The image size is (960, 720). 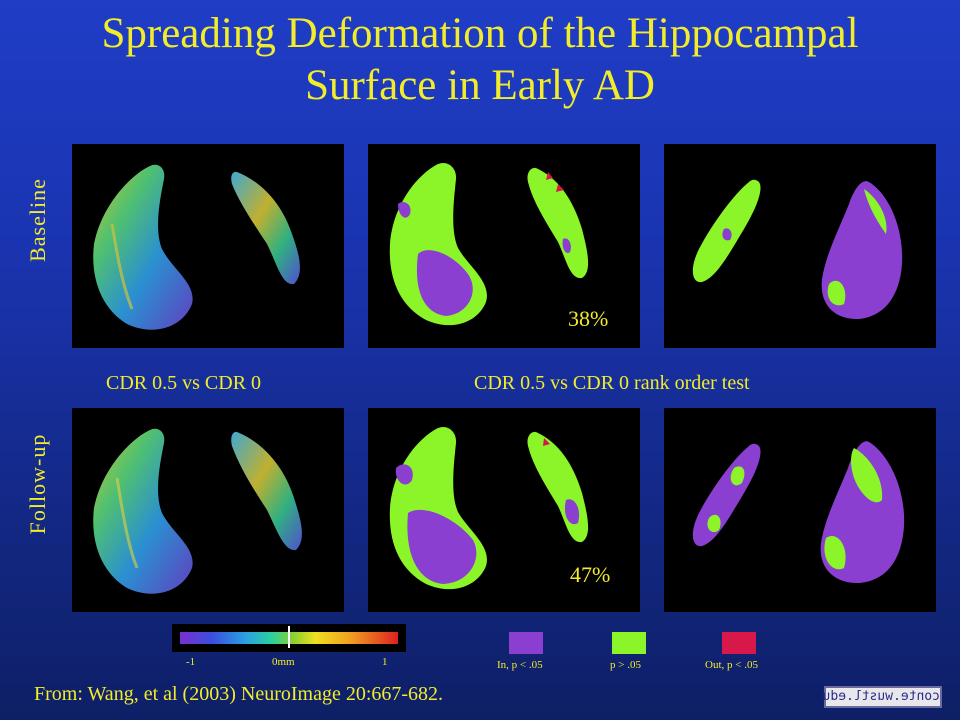 What do you see at coordinates (590, 574) in the screenshot?
I see `followup-percentage: 47%` at bounding box center [590, 574].